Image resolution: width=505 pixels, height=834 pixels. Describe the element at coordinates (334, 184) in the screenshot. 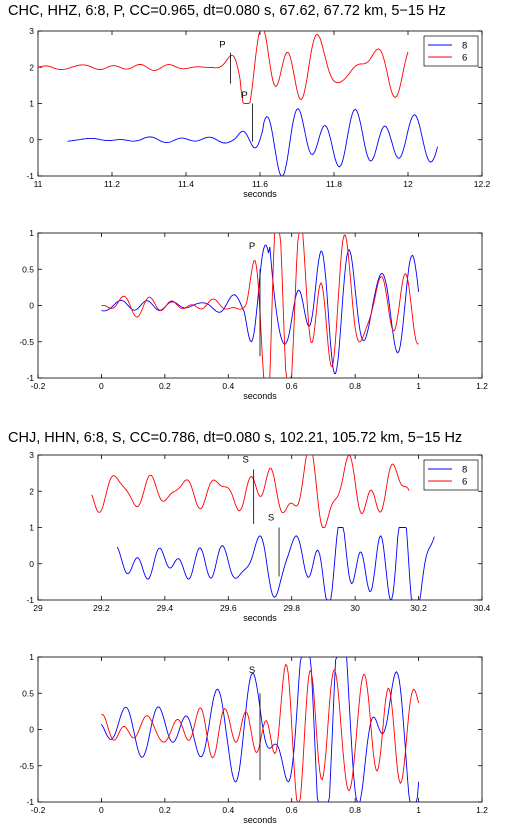

I see `x-tick-label: 11.8` at that location.